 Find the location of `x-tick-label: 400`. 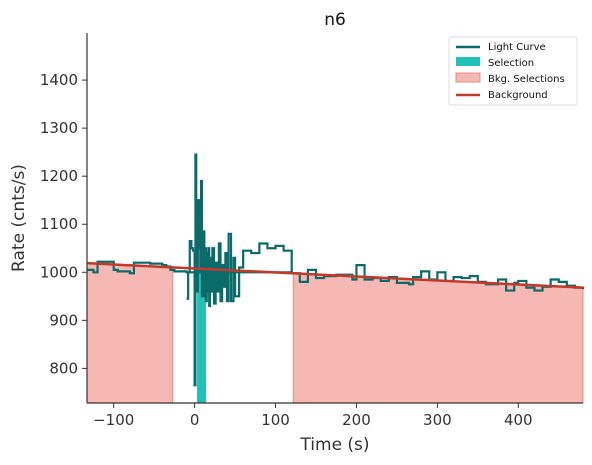

x-tick-label: 400 is located at coordinates (518, 420).